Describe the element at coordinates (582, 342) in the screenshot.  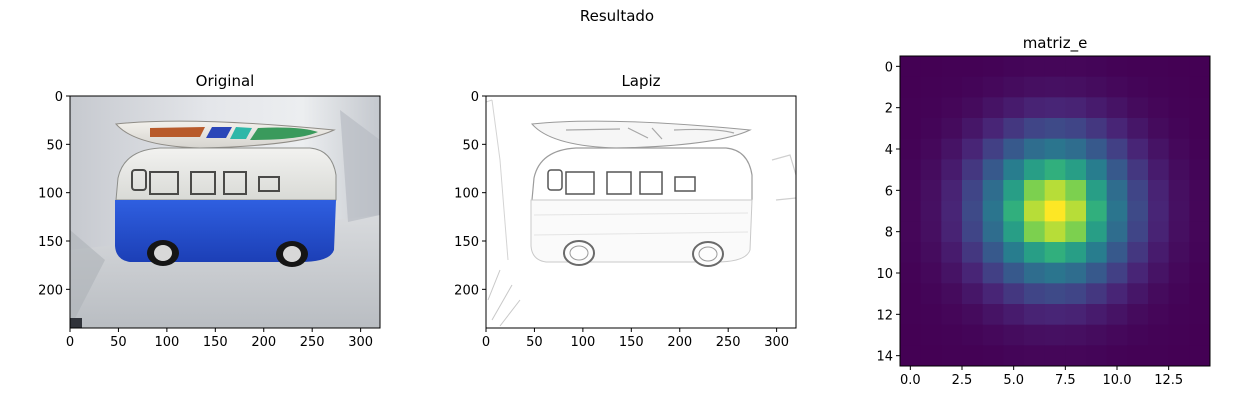
I see `lapiz-xtick-label: 100` at that location.